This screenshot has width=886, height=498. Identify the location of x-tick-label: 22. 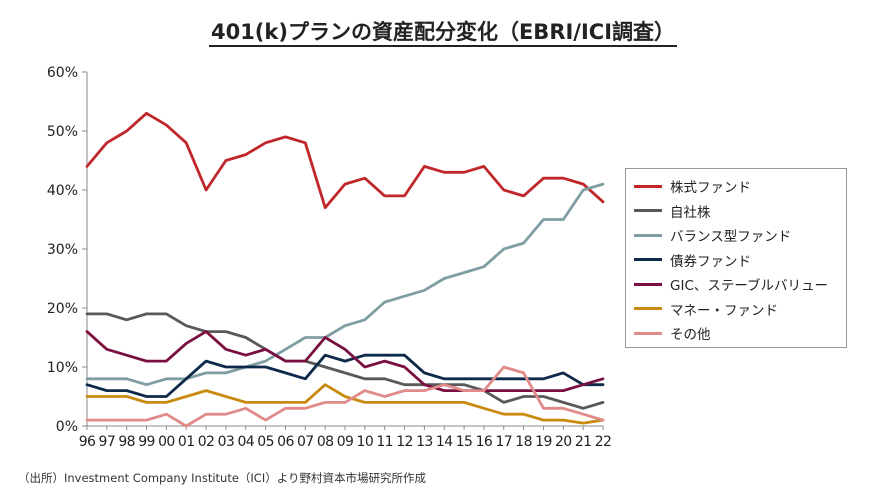
(603, 442).